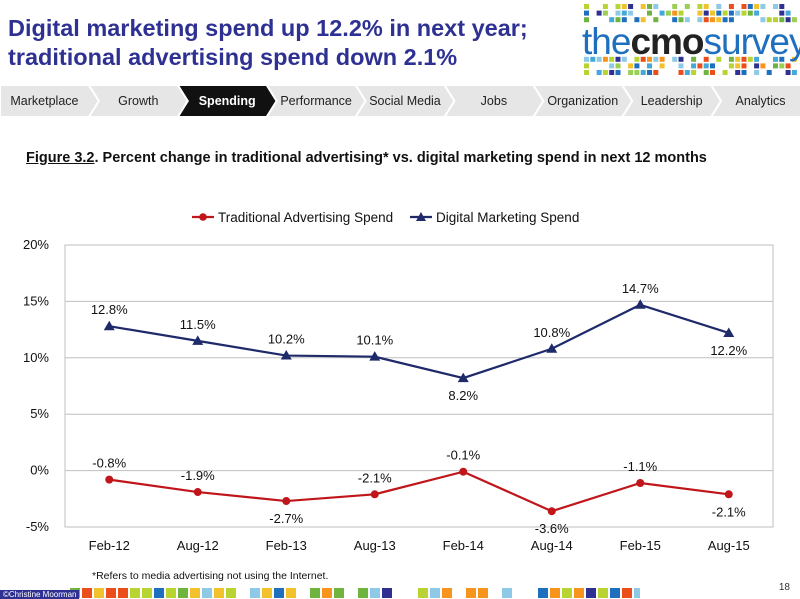 The height and width of the screenshot is (599, 800). Describe the element at coordinates (463, 545) in the screenshot. I see `x-tick-label: Feb-14` at that location.